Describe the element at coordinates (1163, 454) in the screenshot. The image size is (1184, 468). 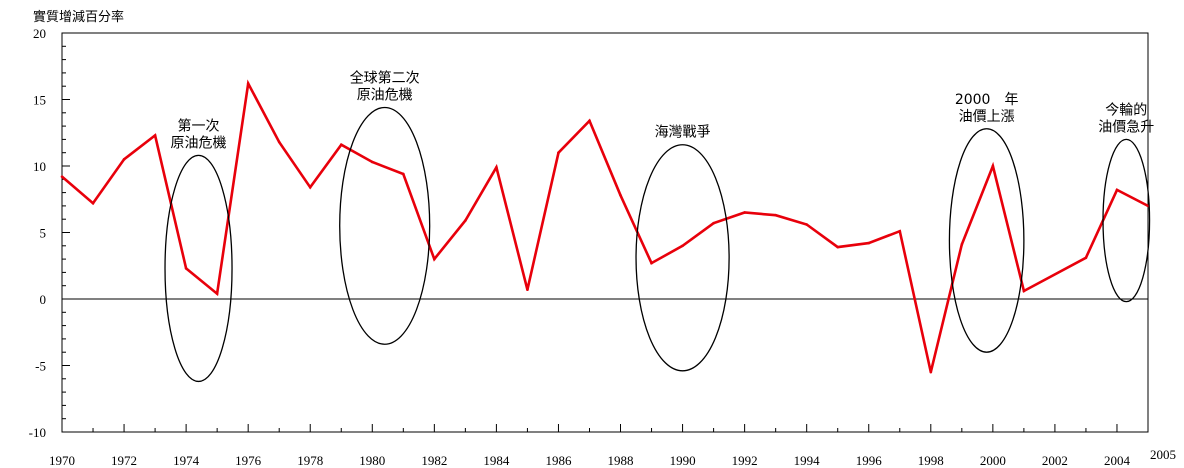
I see `x-tick-label: 2005` at that location.